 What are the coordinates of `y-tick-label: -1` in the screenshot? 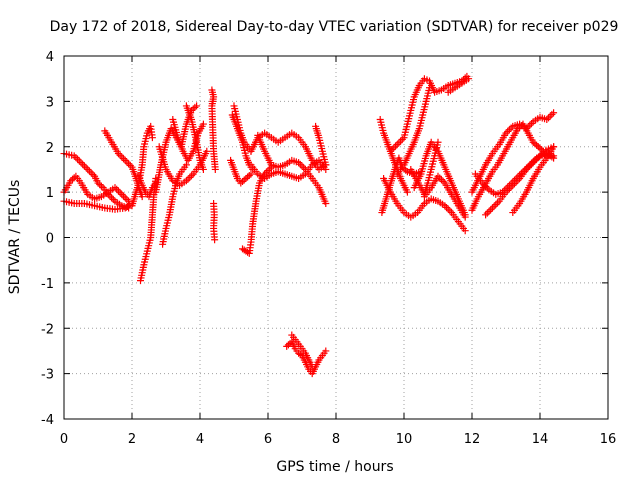 It's located at (47, 284).